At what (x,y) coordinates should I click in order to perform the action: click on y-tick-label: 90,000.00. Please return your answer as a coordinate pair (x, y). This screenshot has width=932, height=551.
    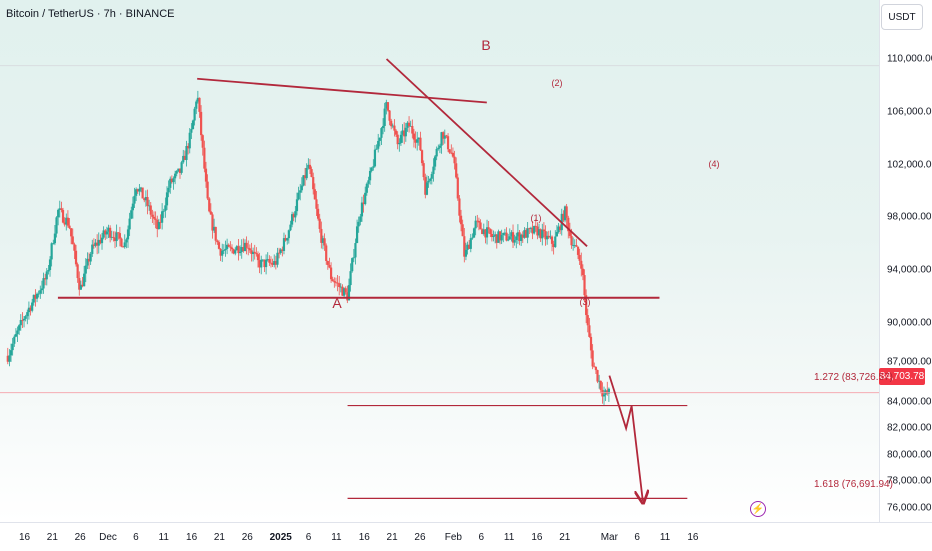
    Looking at the image, I should click on (909, 323).